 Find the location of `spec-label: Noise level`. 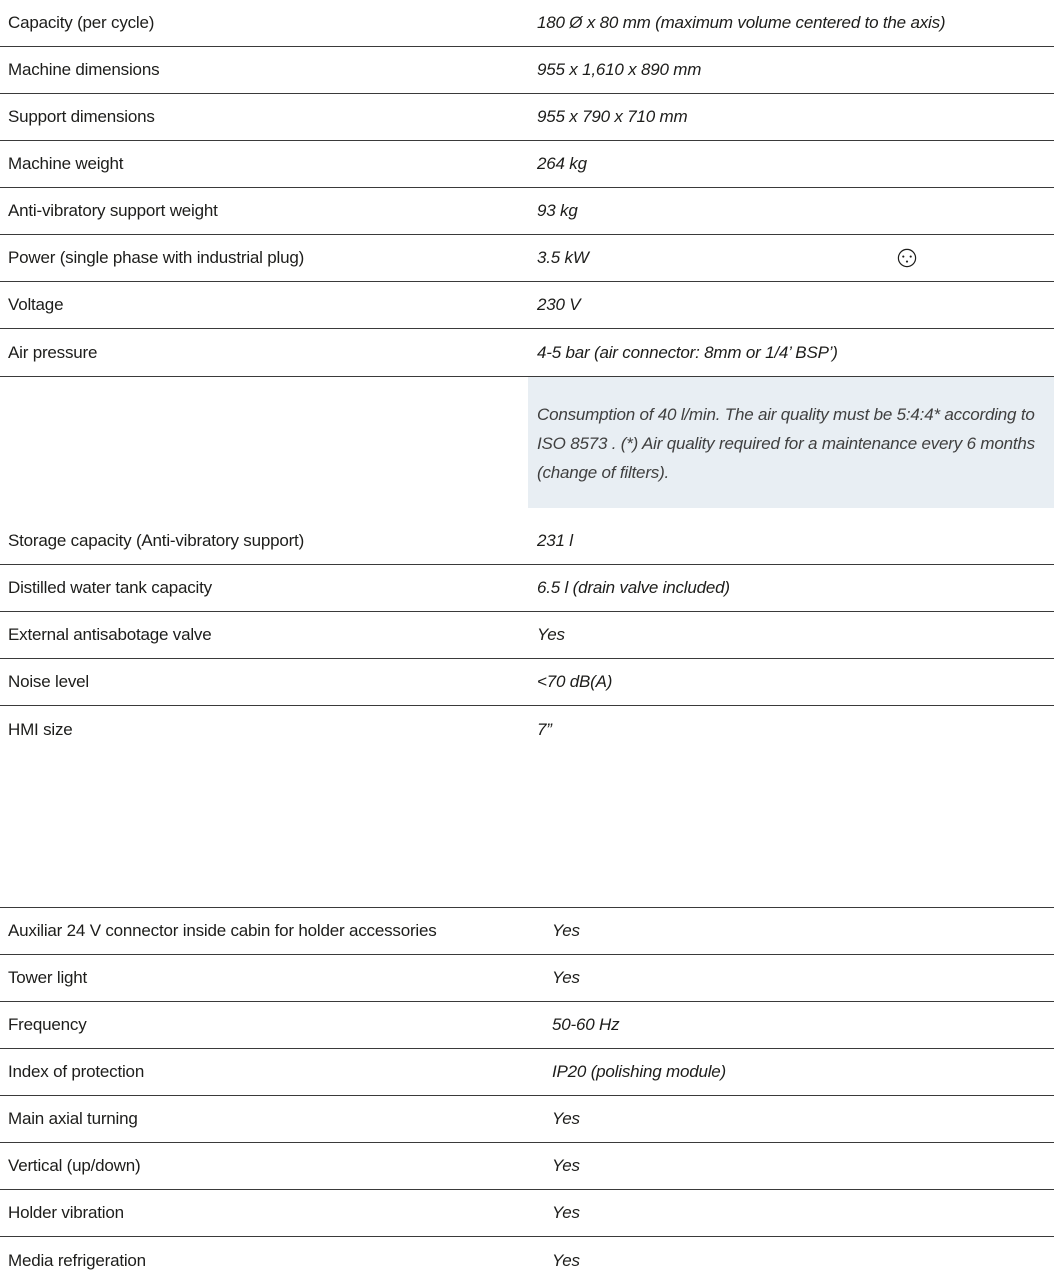

spec-label: Noise level is located at coordinates (48, 681).